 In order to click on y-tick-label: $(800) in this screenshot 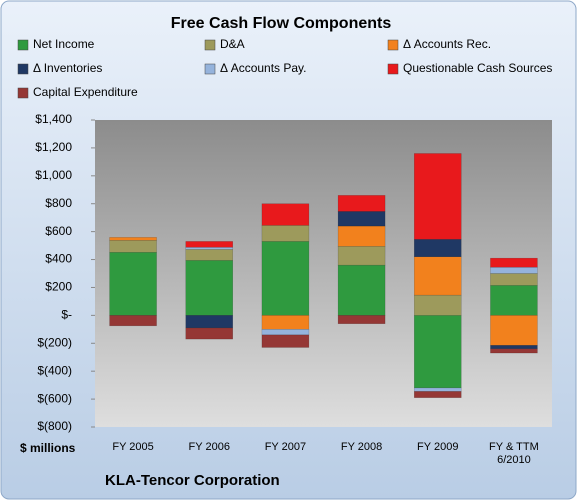, I will do `click(54, 426)`.